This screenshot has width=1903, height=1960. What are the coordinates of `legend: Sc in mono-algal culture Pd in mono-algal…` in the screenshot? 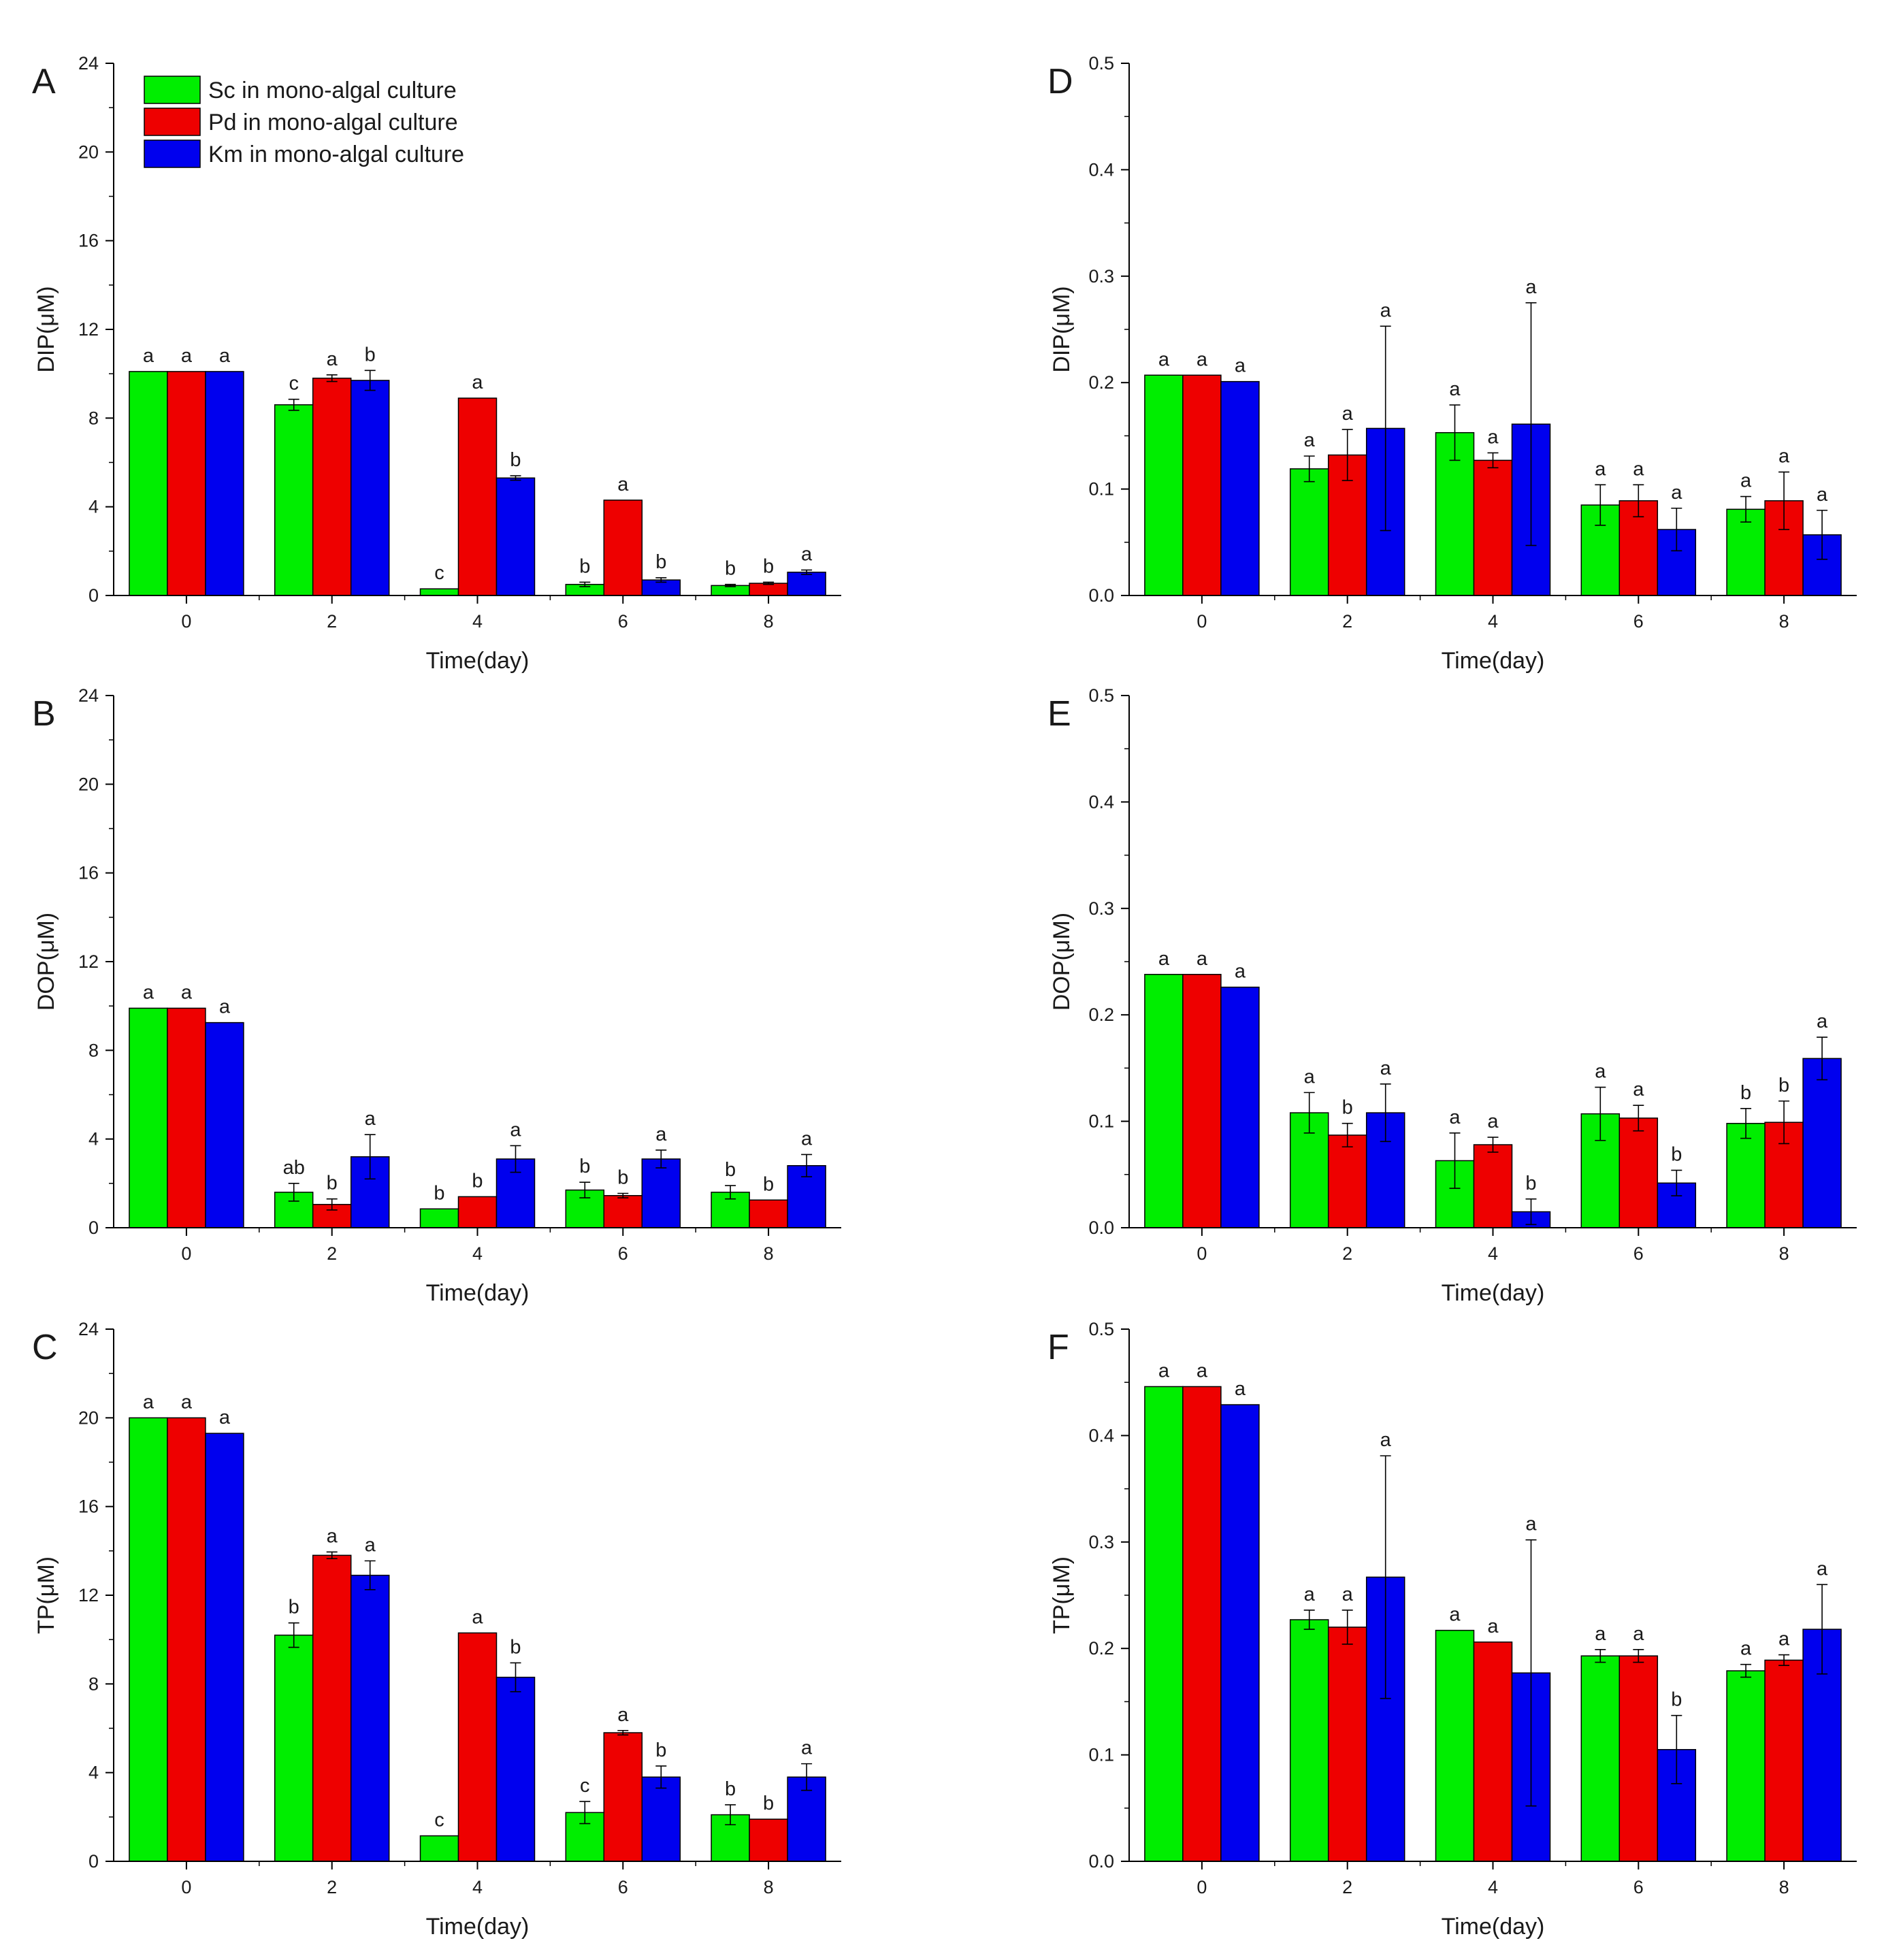 It's located at (304, 122).